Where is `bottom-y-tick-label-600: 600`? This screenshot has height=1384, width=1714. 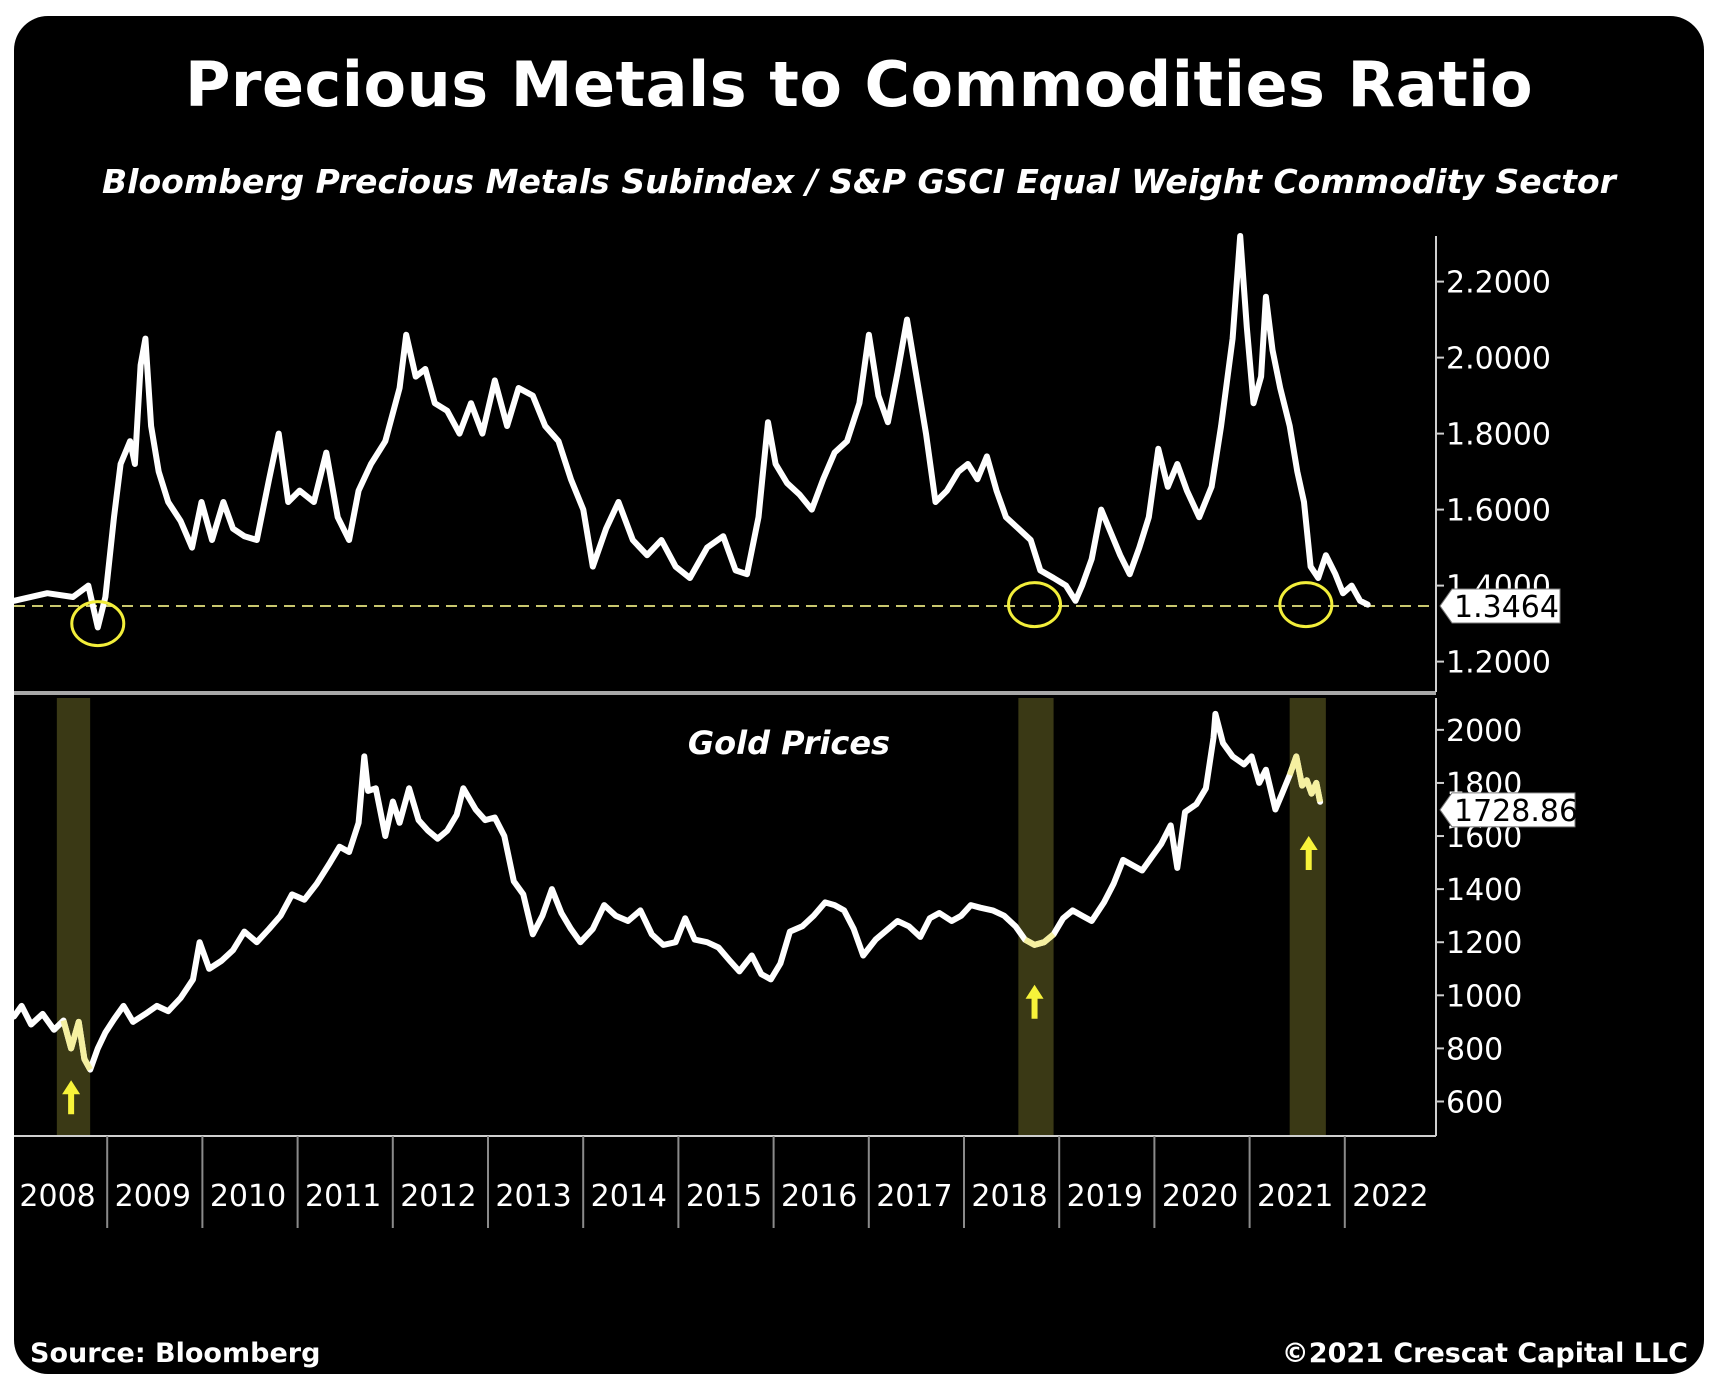
bottom-y-tick-label-600: 600 is located at coordinates (1474, 1102).